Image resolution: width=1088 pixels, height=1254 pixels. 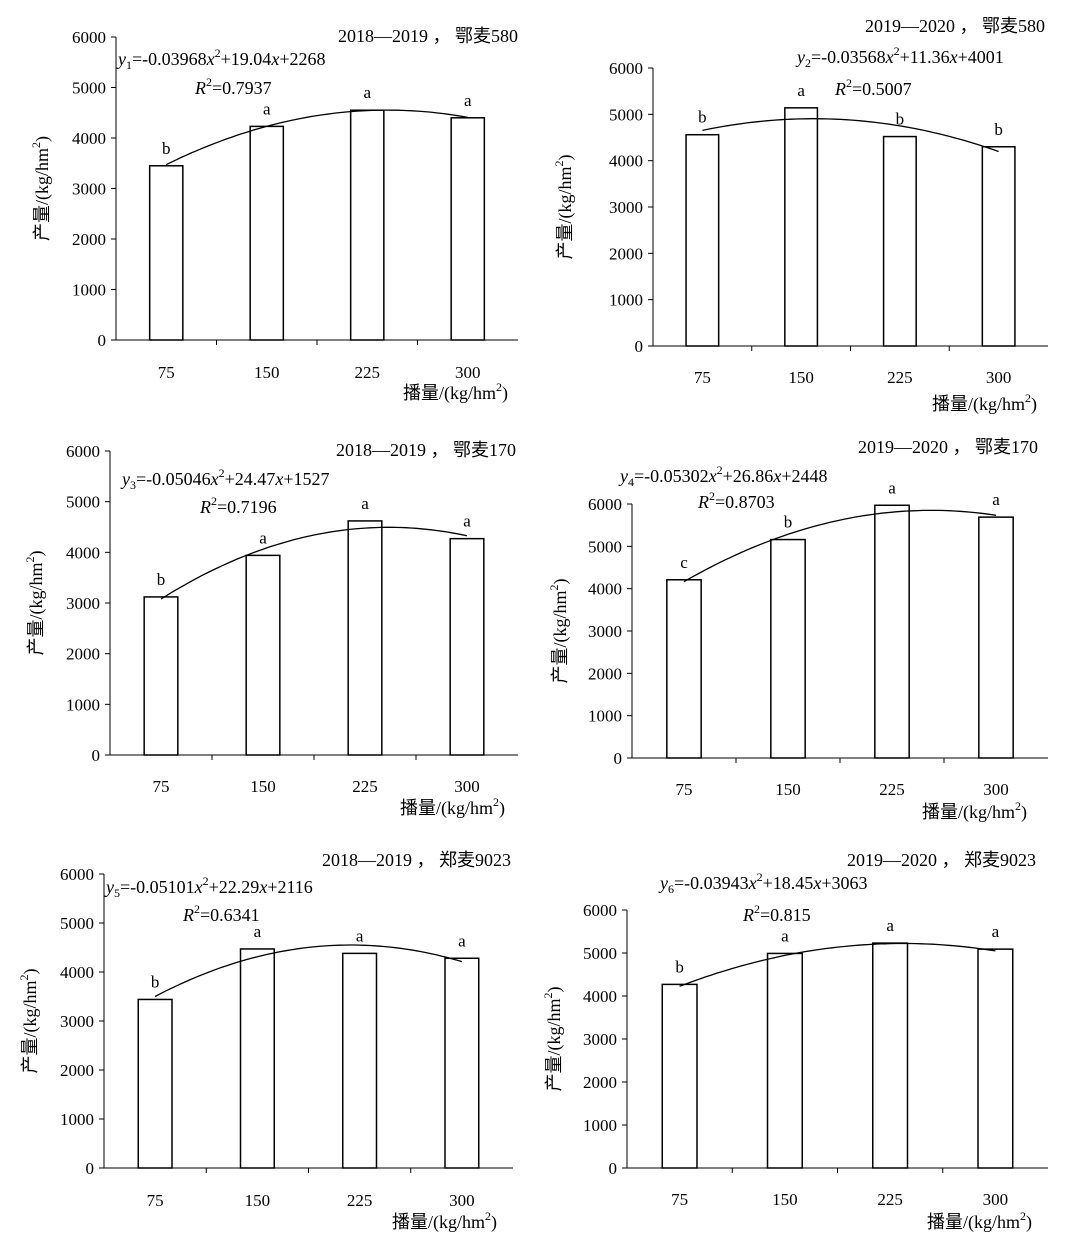 What do you see at coordinates (684, 562) in the screenshot?
I see `significance-letter: c` at bounding box center [684, 562].